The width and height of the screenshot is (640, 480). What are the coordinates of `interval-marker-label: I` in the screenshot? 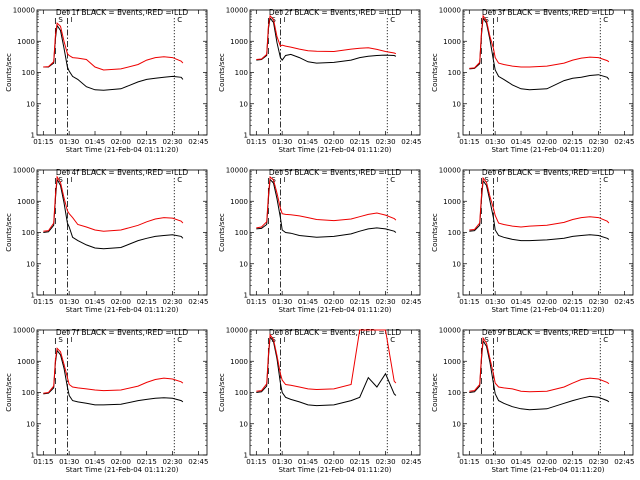 It's located at (284, 180).